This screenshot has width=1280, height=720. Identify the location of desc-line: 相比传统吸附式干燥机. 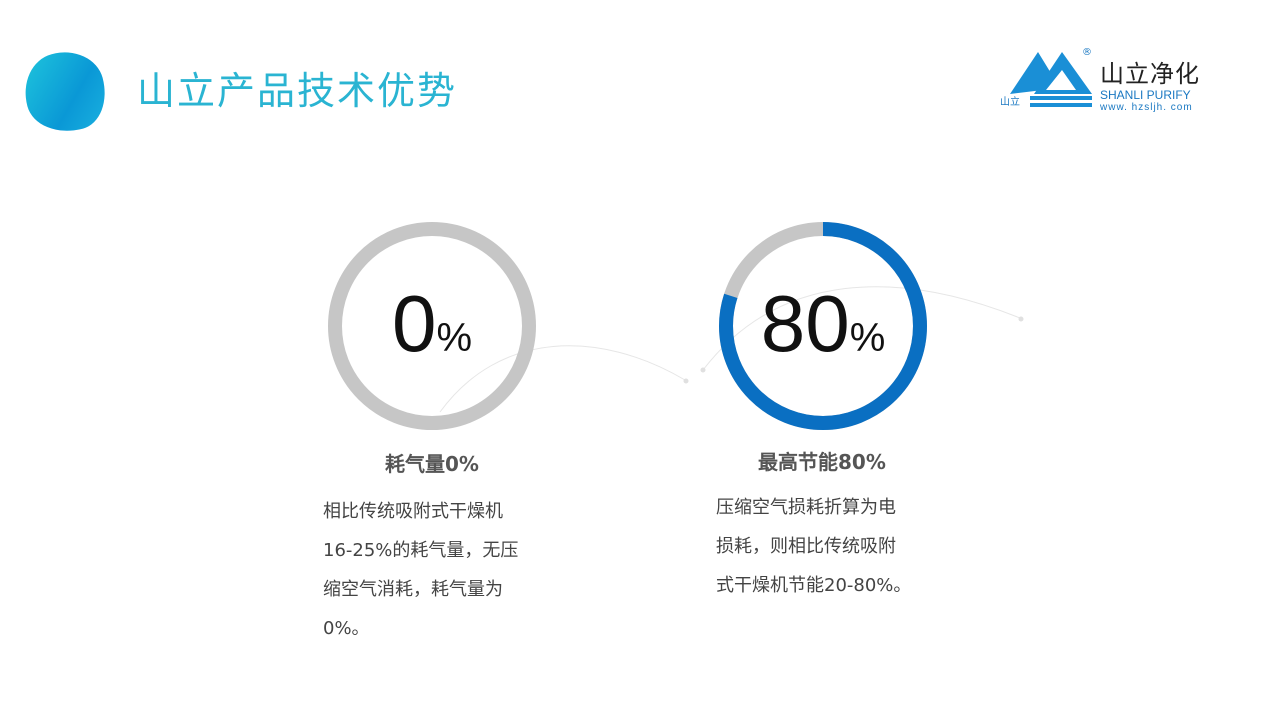
(413, 511).